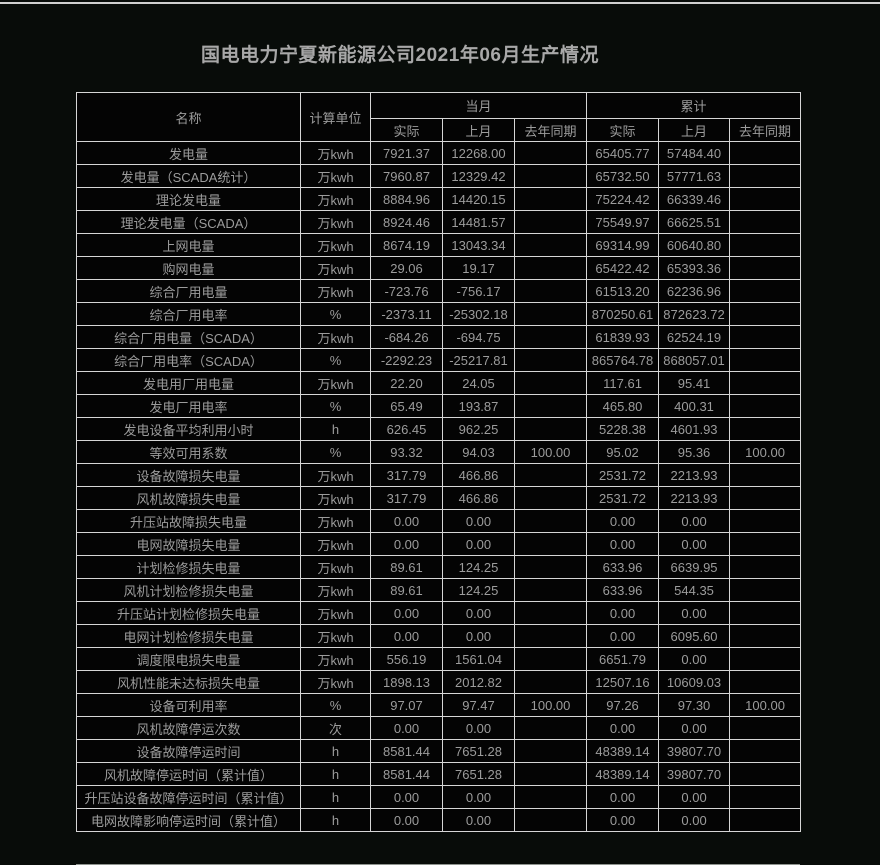 The height and width of the screenshot is (865, 880). What do you see at coordinates (623, 452) in the screenshot?
I see `total-actual-cell: 95.02` at bounding box center [623, 452].